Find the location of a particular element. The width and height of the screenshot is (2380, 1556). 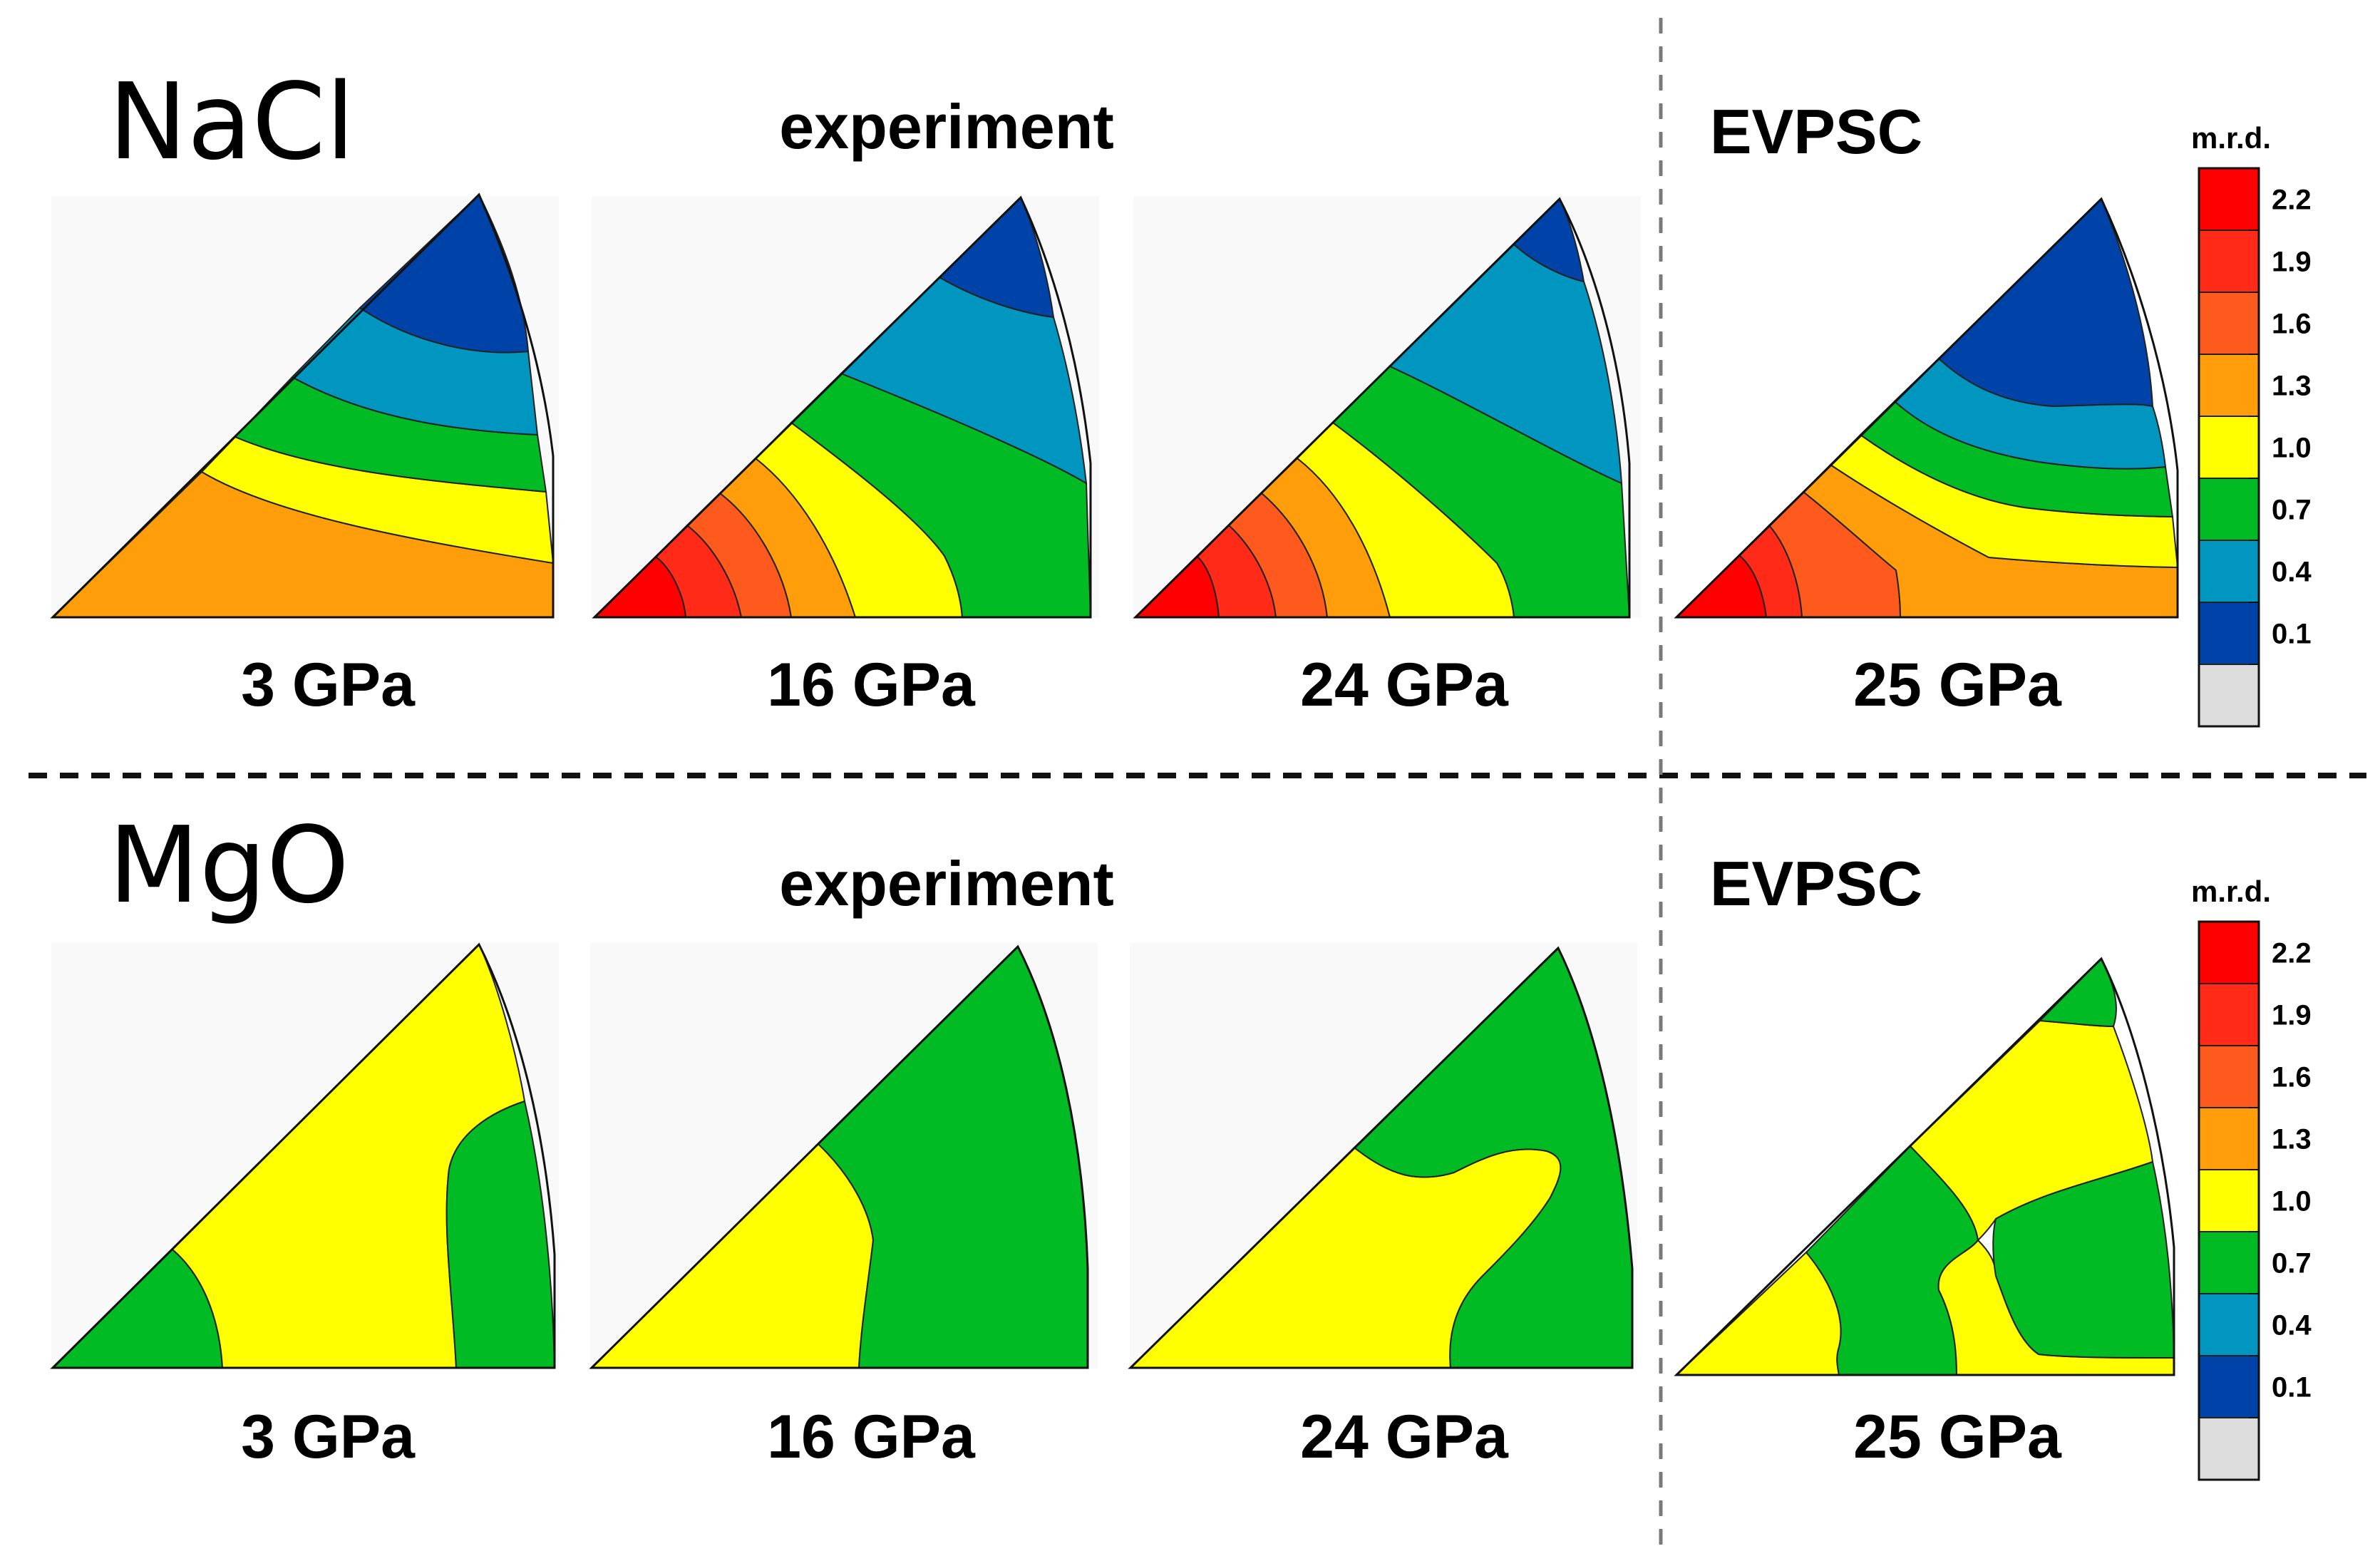

ipf-nacl-16gpa is located at coordinates (845, 407).